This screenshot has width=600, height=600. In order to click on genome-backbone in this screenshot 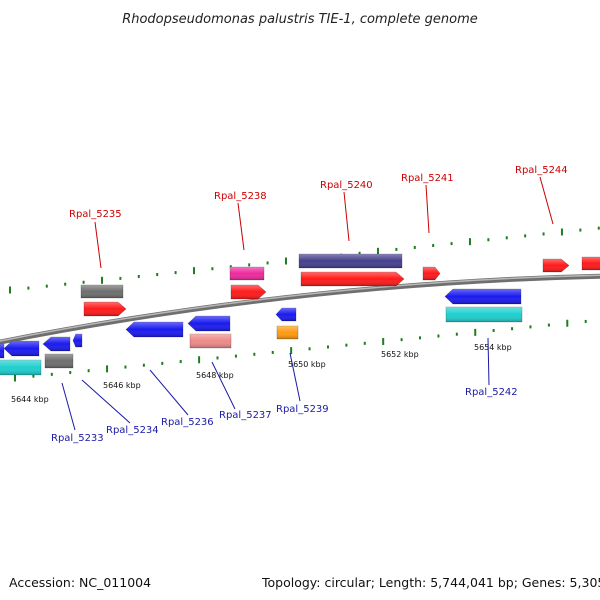, I will do `click(300, 309)`.